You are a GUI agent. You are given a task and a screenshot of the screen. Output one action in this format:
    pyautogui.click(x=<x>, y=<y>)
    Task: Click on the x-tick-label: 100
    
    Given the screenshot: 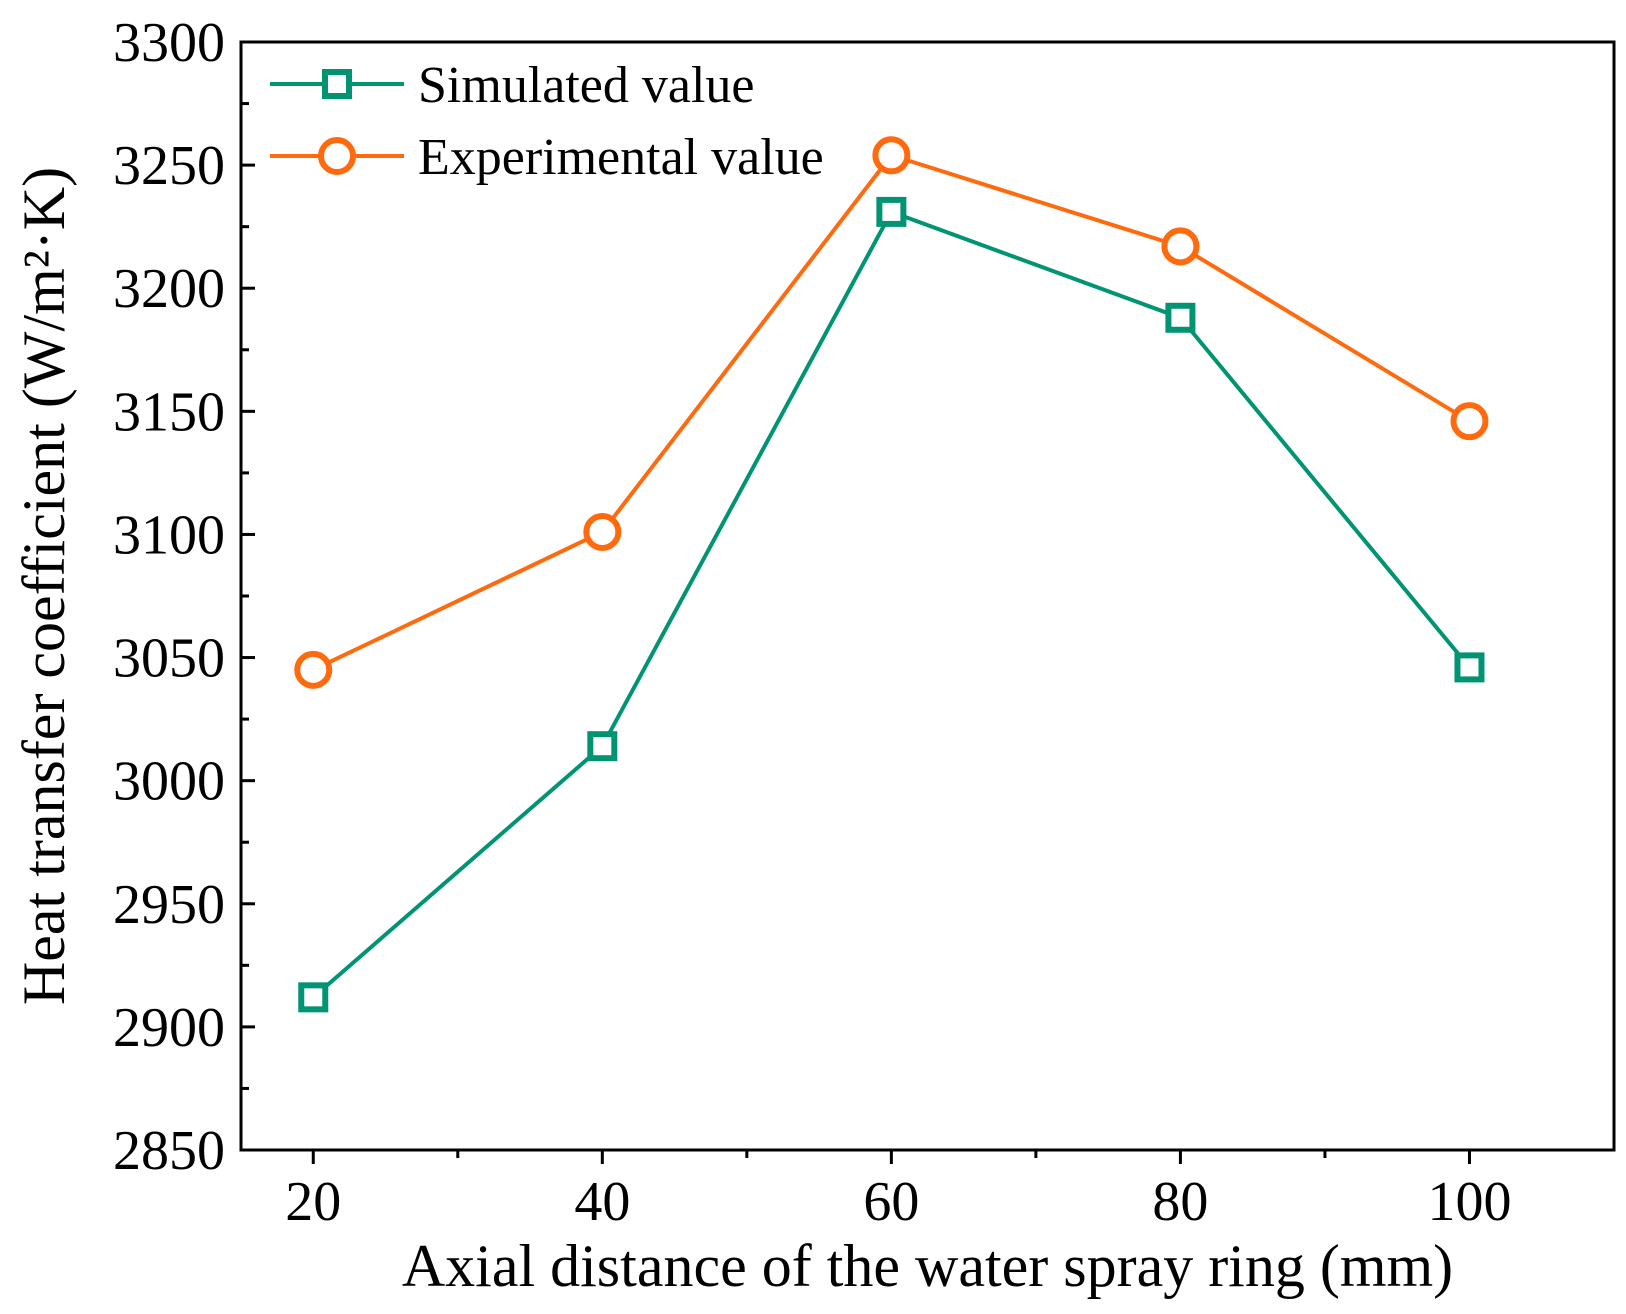 What is the action you would take?
    pyautogui.click(x=1469, y=1202)
    